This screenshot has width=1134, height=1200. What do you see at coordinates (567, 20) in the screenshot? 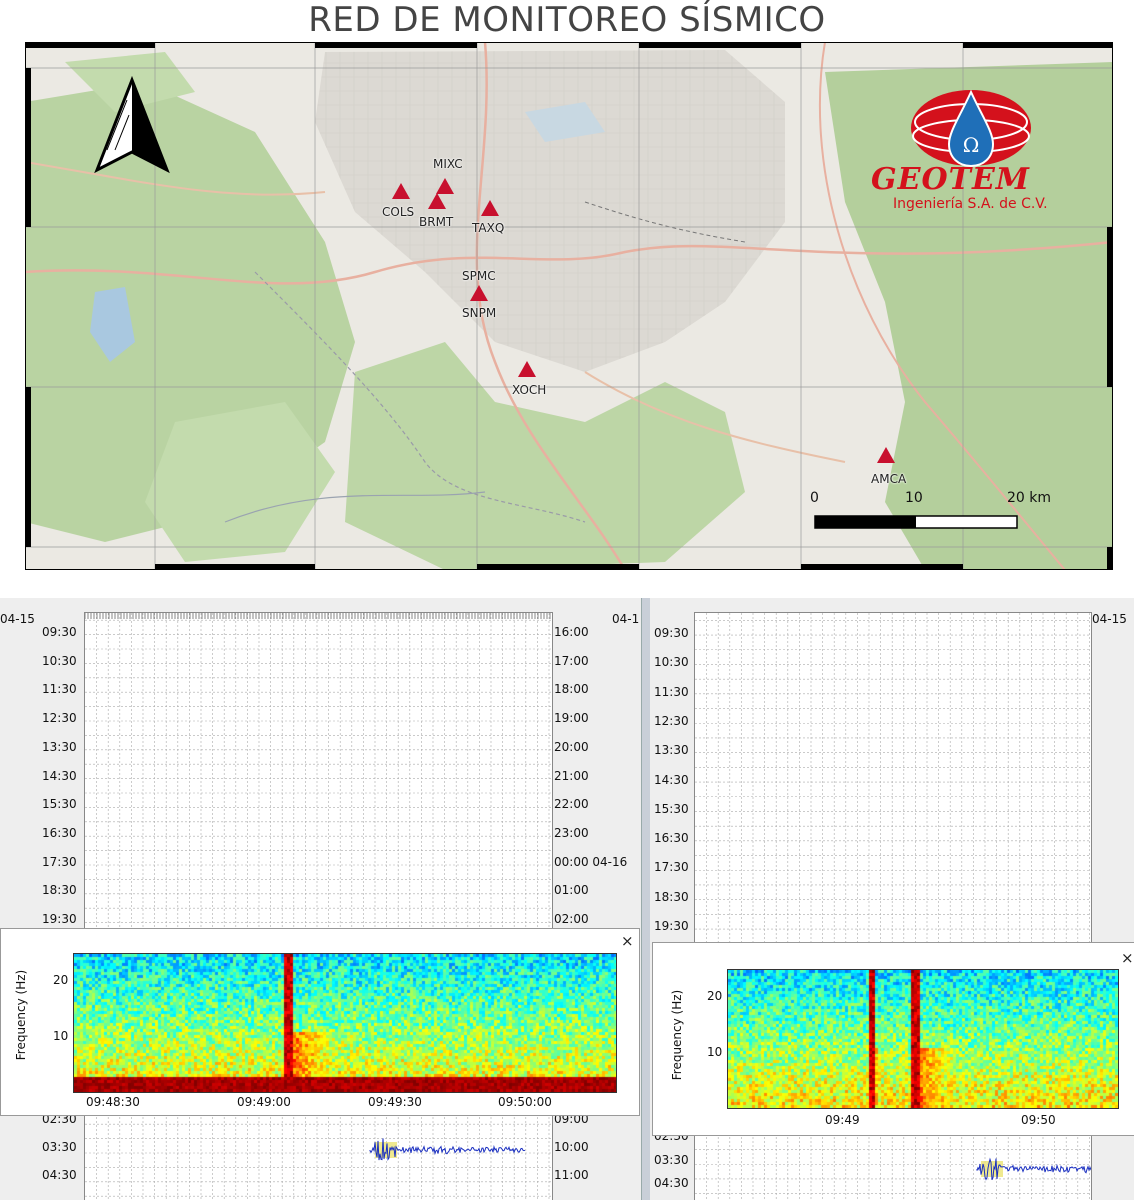
I see `page-title: RED DE MONITOREO SÍSMICO` at bounding box center [567, 20].